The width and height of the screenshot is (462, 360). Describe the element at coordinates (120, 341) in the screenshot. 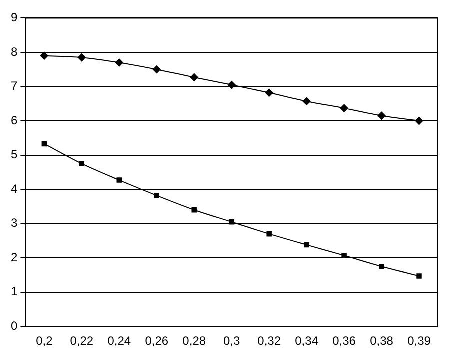

I see `x-tick-label: 0,24` at that location.